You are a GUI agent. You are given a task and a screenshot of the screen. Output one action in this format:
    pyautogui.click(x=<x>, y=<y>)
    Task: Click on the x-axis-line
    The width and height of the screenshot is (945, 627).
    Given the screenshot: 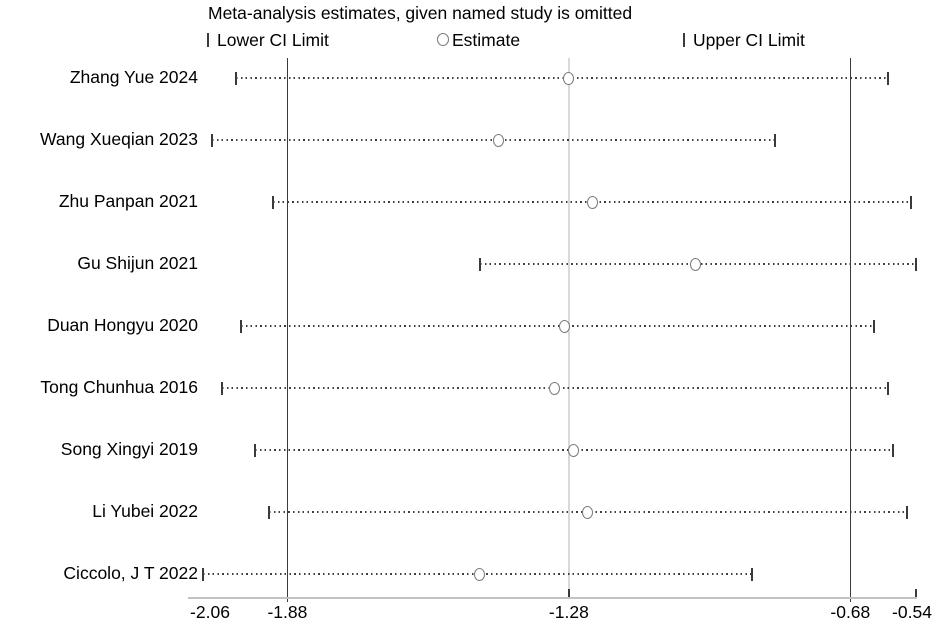 What is the action you would take?
    pyautogui.click(x=552, y=598)
    